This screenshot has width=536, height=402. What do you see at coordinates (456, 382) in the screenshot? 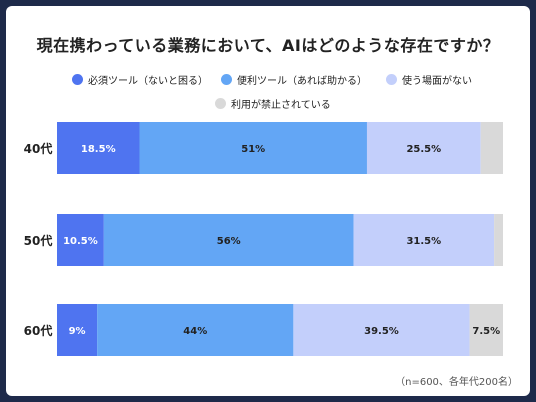
I see `sample-size-note: （n=600、各年代200名）` at bounding box center [456, 382].